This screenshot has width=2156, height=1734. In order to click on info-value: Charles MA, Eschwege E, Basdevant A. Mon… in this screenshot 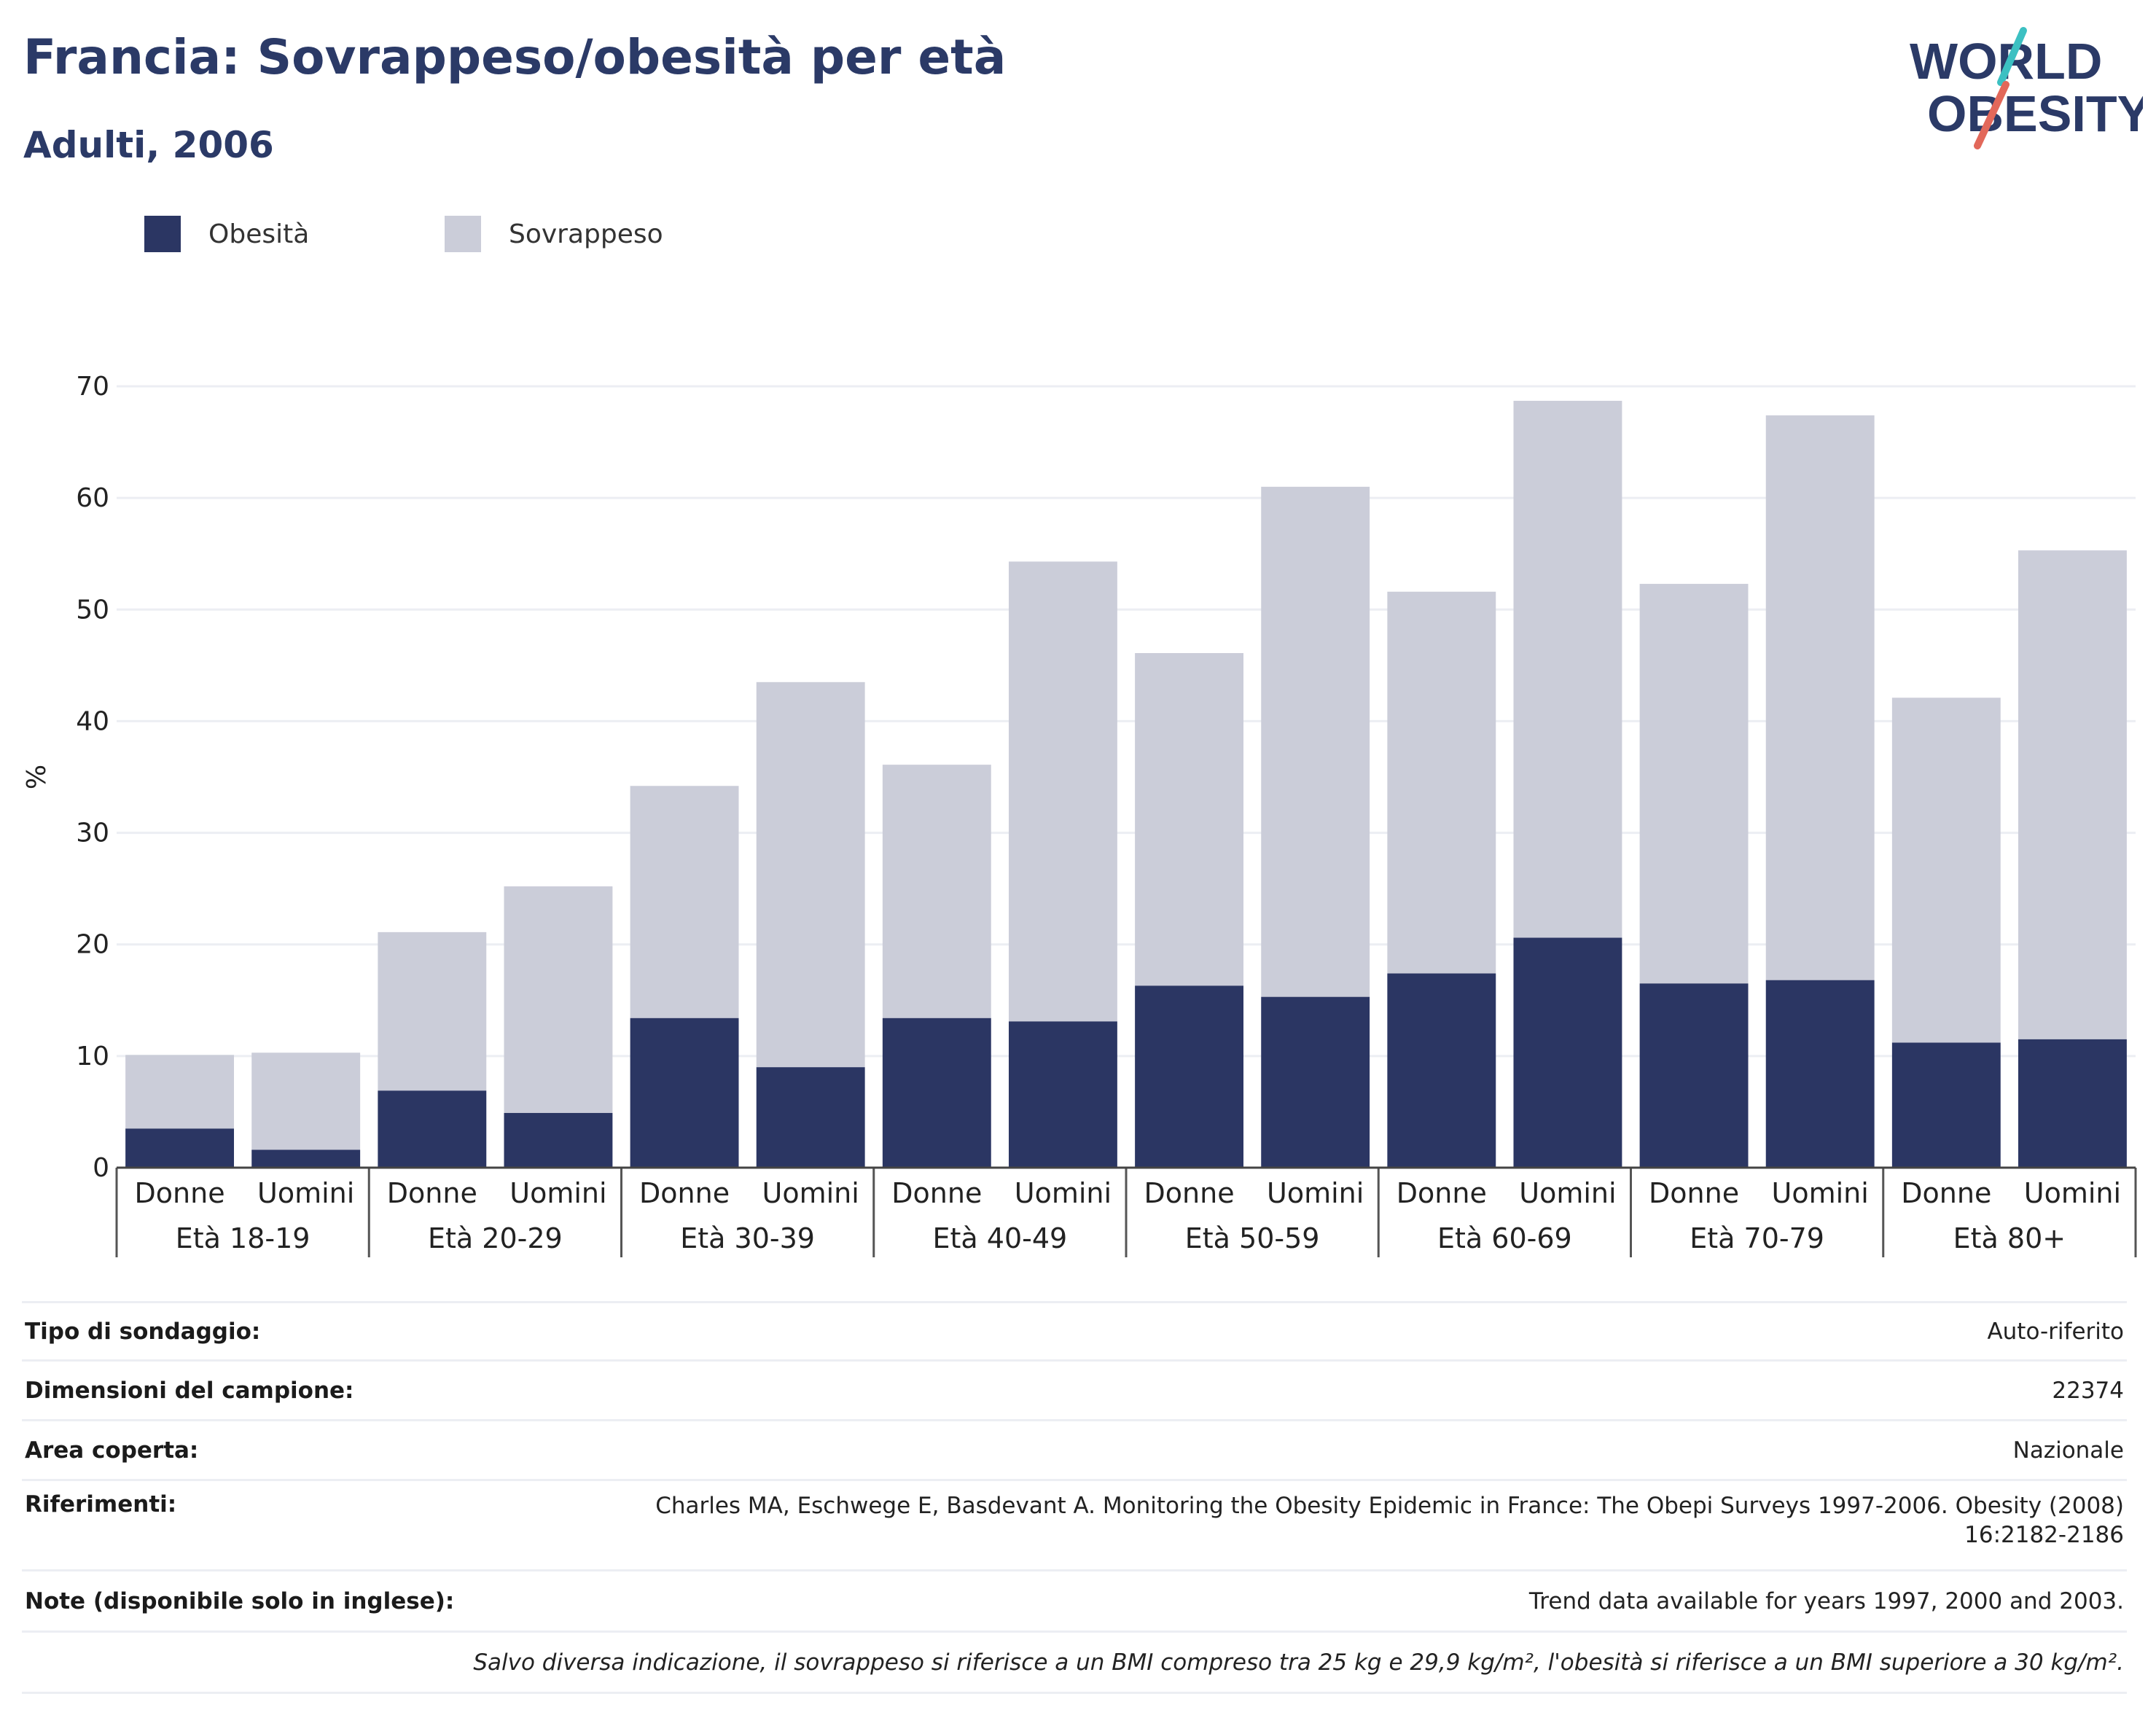, I will do `click(1362, 1526)`.